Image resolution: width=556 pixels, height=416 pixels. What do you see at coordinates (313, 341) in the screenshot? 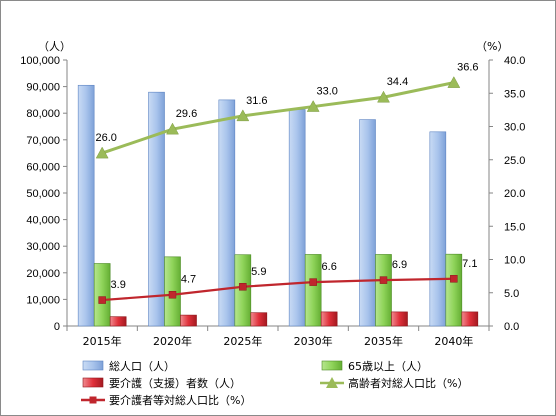
I see `x-axis-tick-label: 2030年` at bounding box center [313, 341].